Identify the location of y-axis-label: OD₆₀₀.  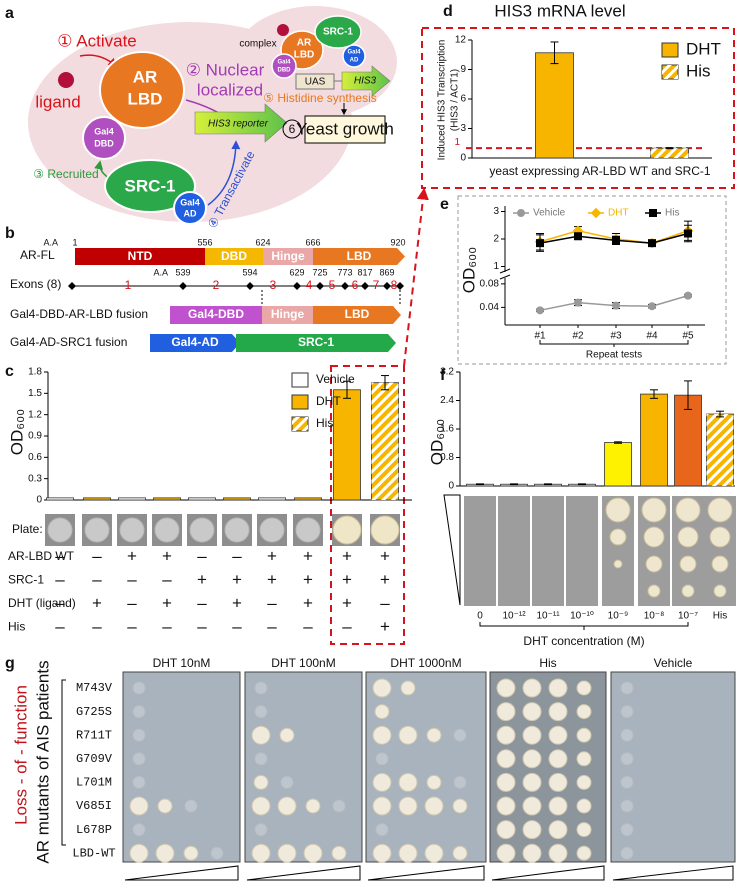
(16, 432).